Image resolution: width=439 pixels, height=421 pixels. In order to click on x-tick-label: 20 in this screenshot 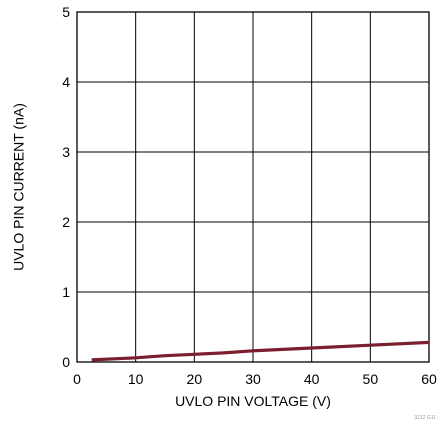, I will do `click(195, 379)`.